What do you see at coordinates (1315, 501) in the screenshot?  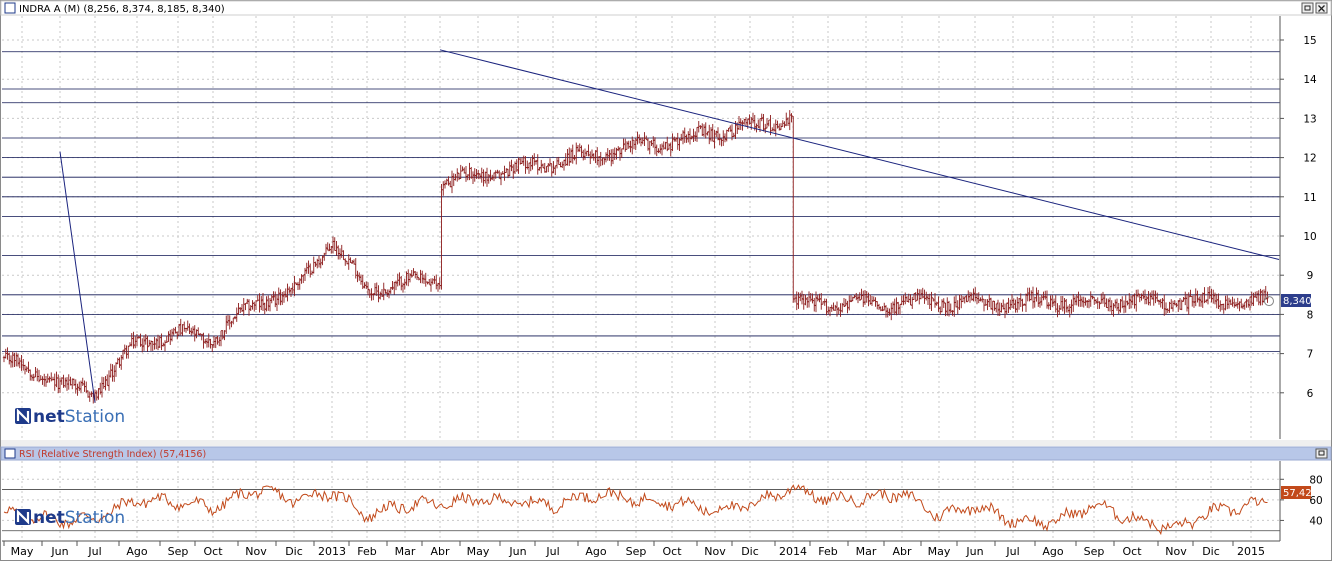 I see `rsi-axis-label: 60` at bounding box center [1315, 501].